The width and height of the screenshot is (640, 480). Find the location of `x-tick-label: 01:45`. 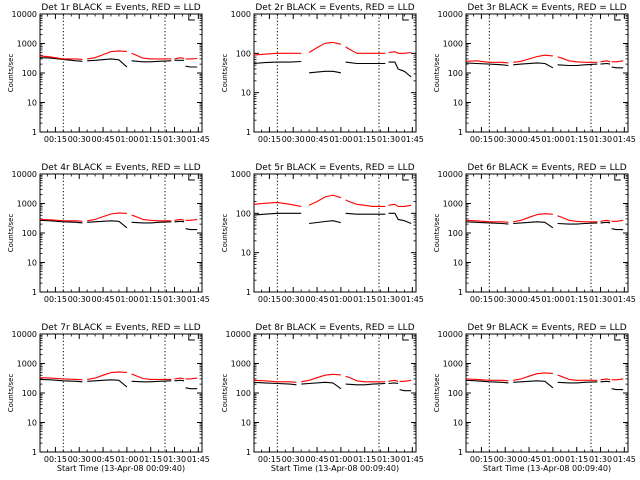

x-tick-label: 01:45 is located at coordinates (624, 459).